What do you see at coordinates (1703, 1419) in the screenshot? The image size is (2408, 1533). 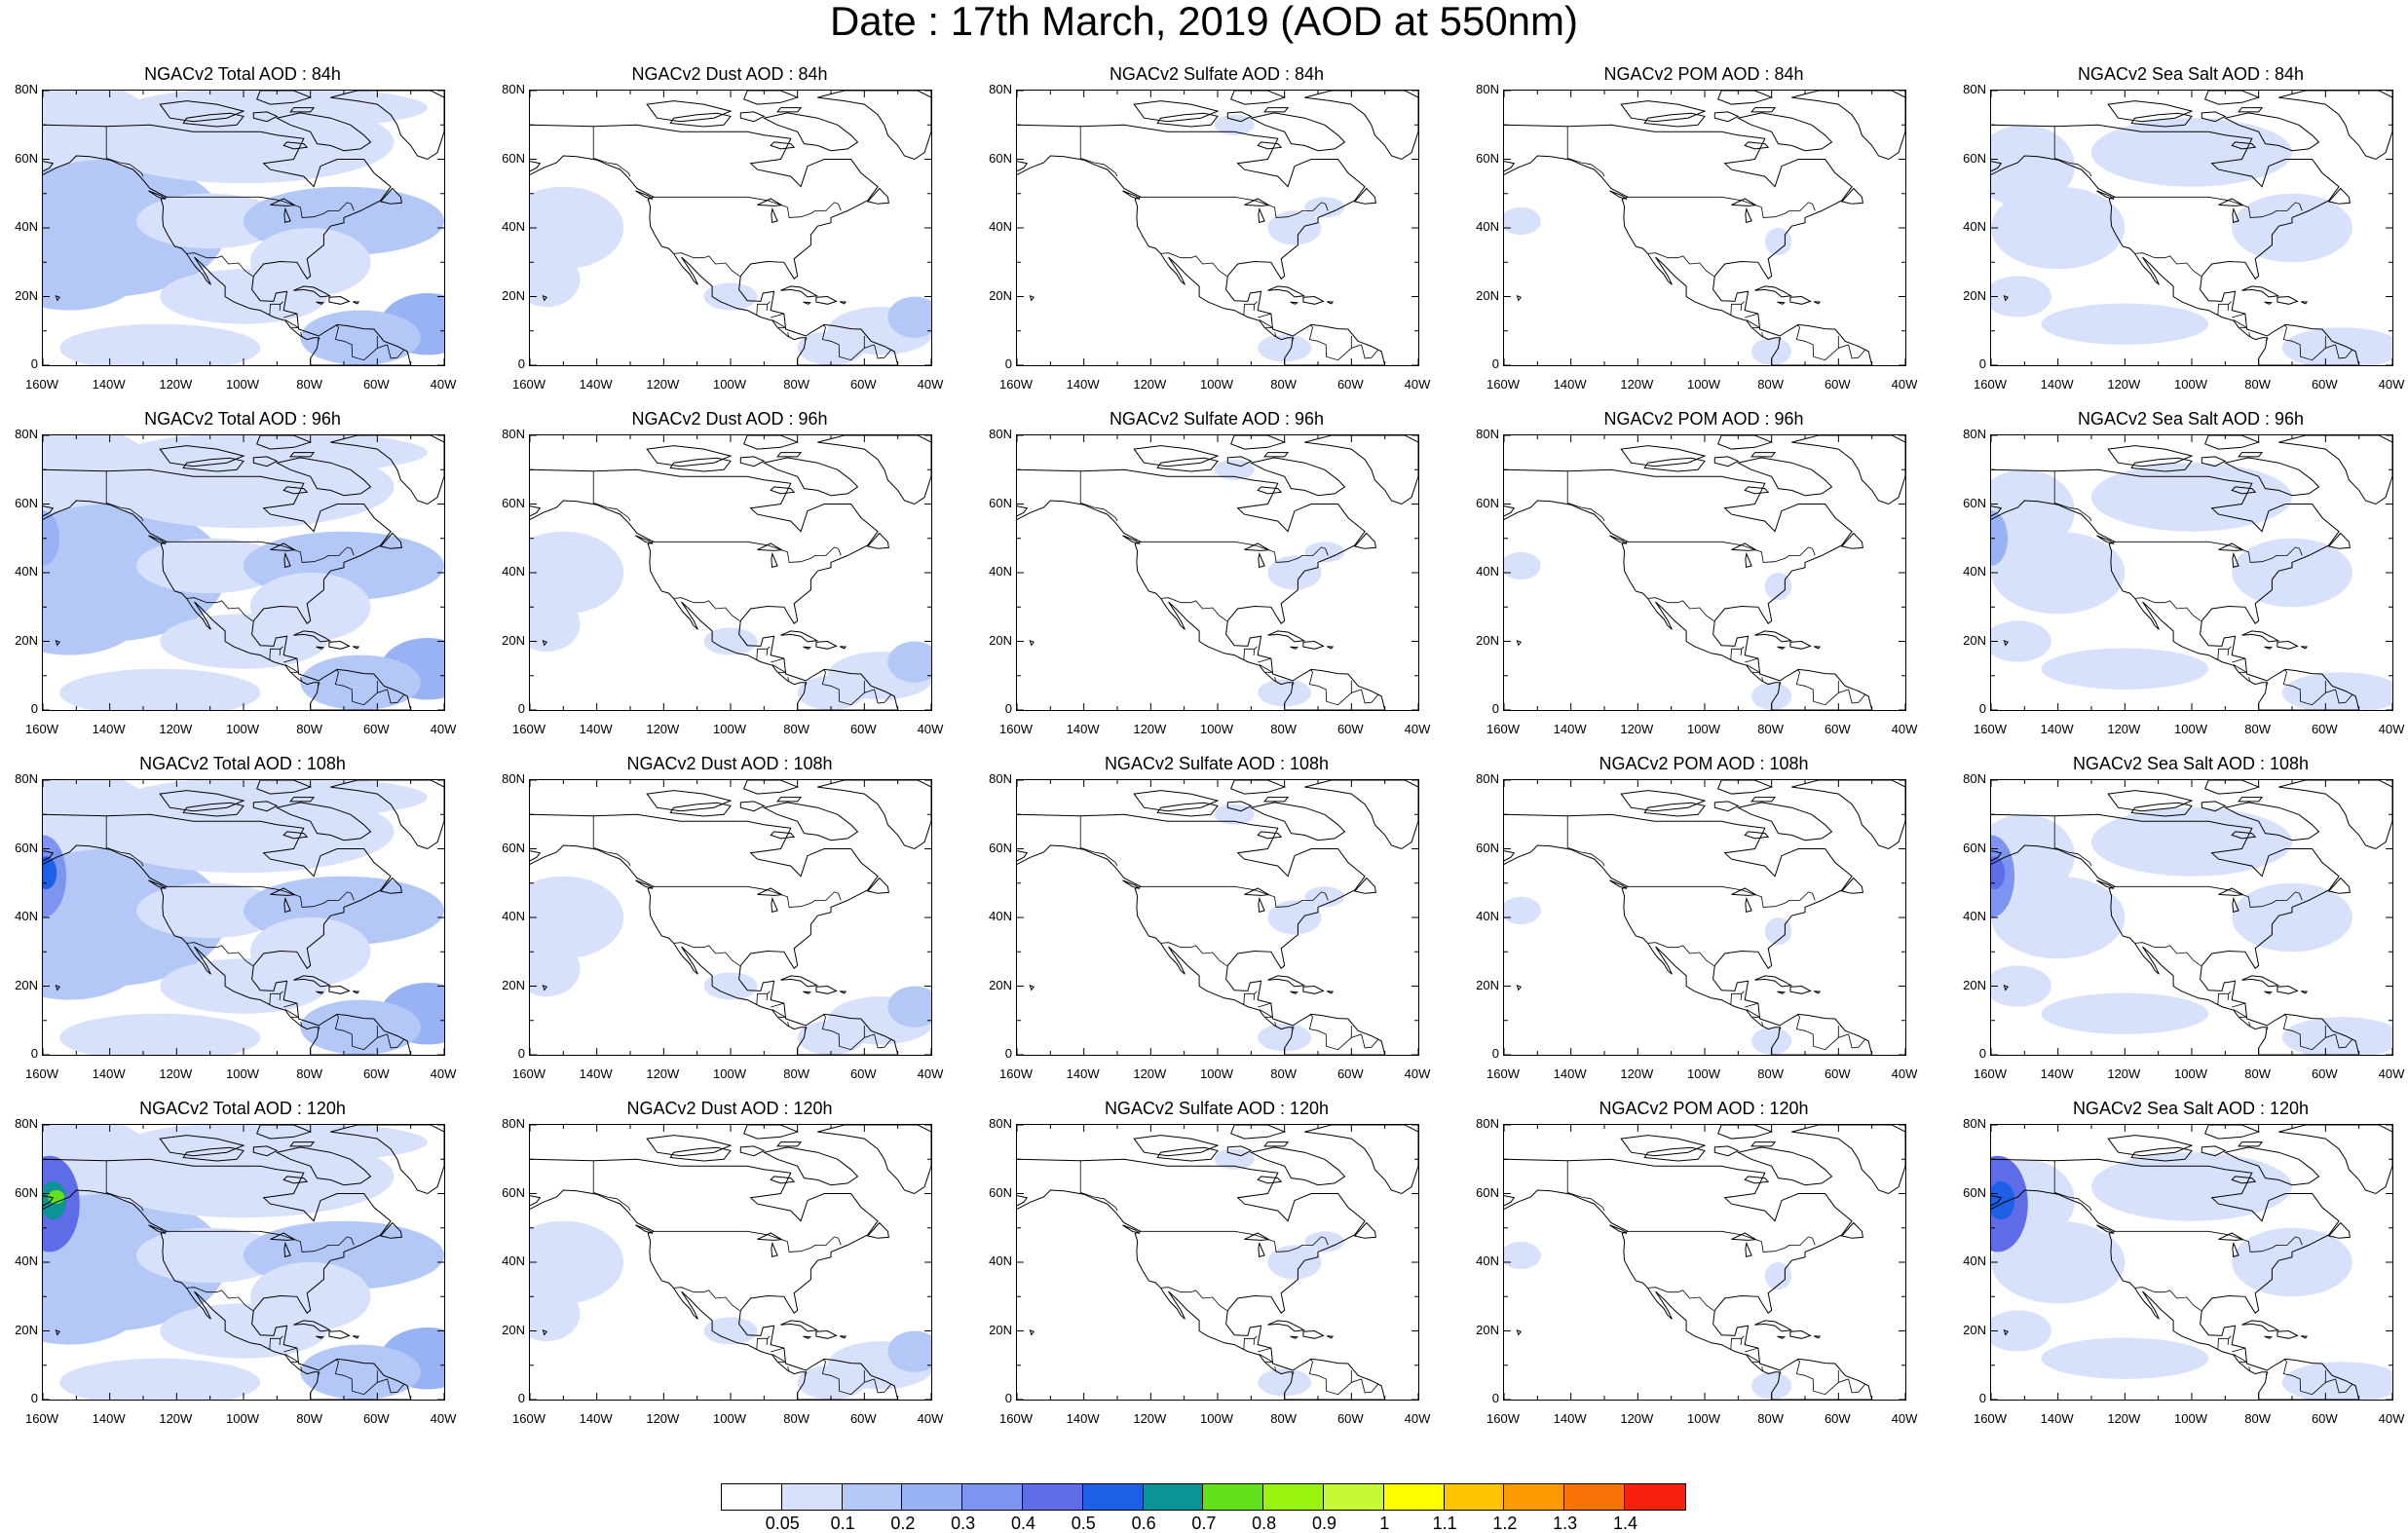 I see `lon-tick-label: 100W` at bounding box center [1703, 1419].